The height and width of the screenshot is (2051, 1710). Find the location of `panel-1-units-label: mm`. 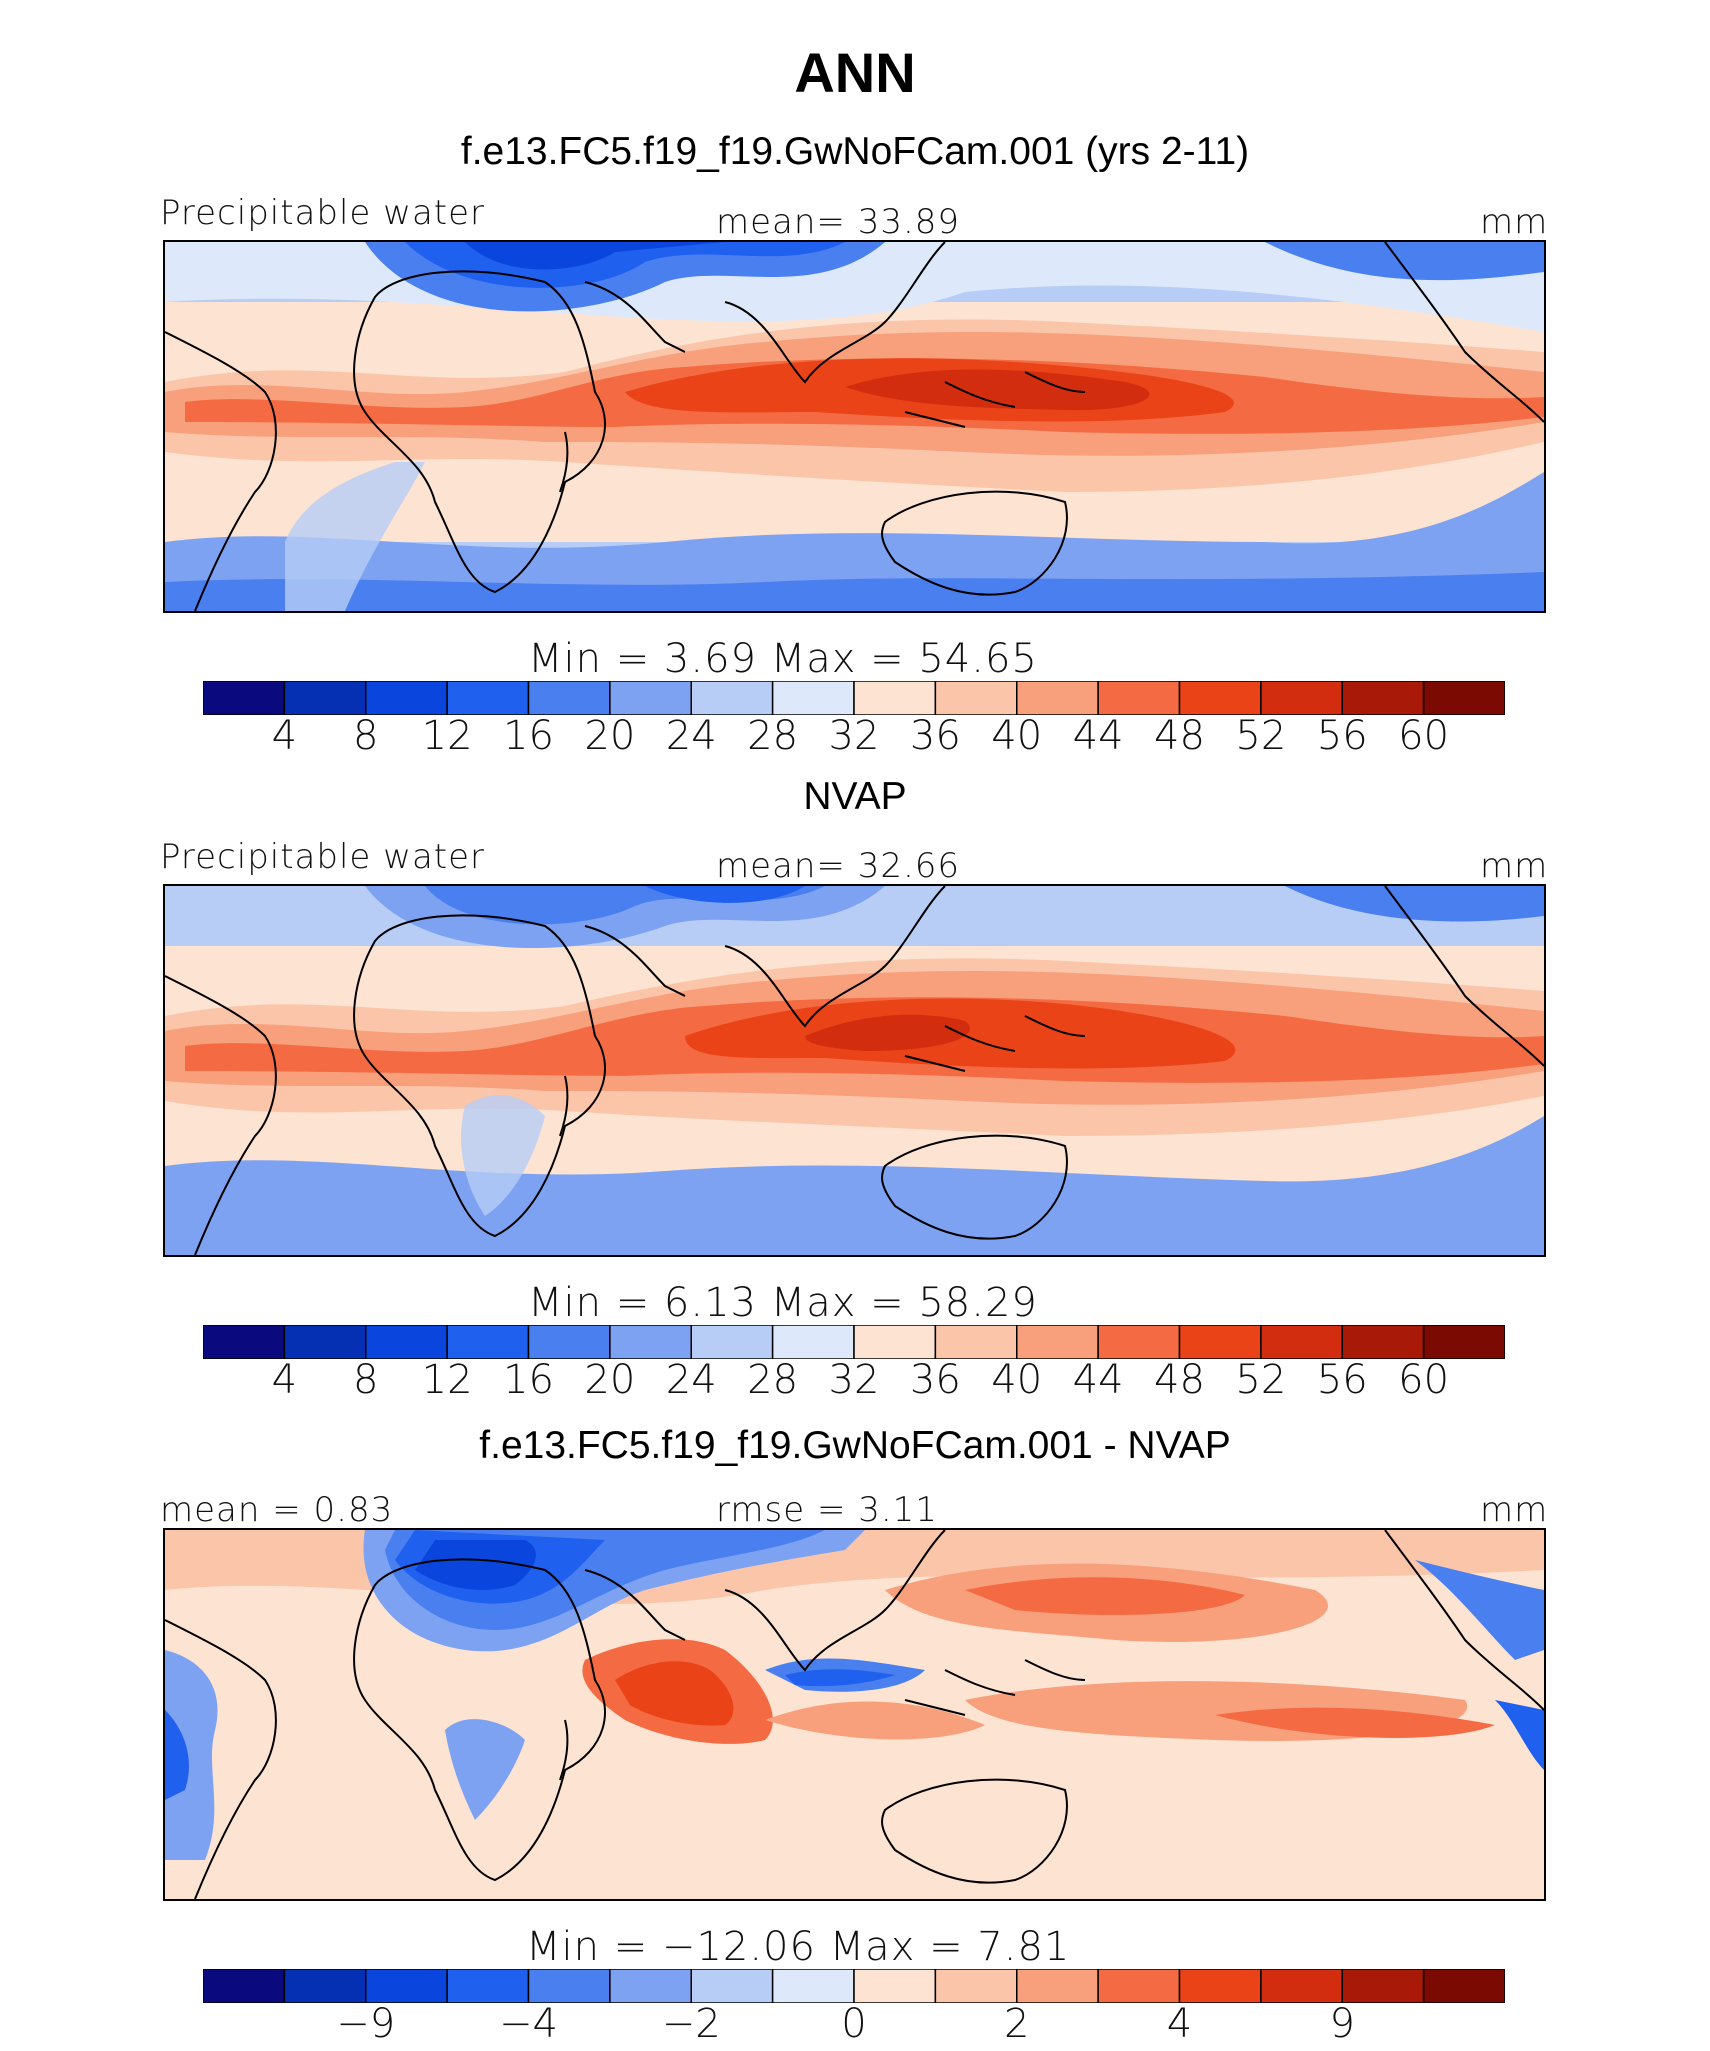

panel-1-units-label: mm is located at coordinates (1514, 222).